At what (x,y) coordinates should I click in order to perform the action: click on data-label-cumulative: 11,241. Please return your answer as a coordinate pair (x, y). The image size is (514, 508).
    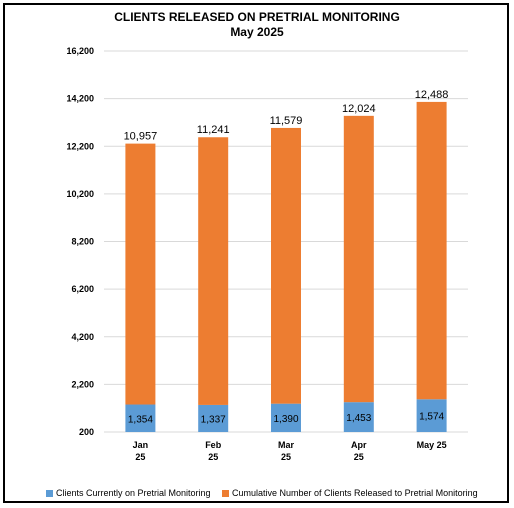
    Looking at the image, I should click on (213, 130).